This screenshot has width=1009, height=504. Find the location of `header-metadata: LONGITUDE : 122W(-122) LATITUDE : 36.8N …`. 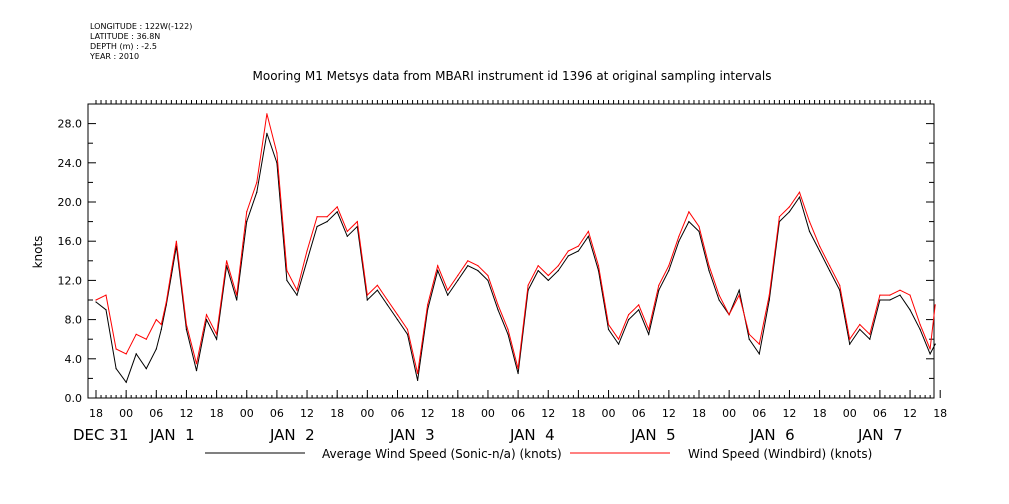

header-metadata: LONGITUDE : 122W(-122) LATITUDE : 36.8N … is located at coordinates (140, 41).